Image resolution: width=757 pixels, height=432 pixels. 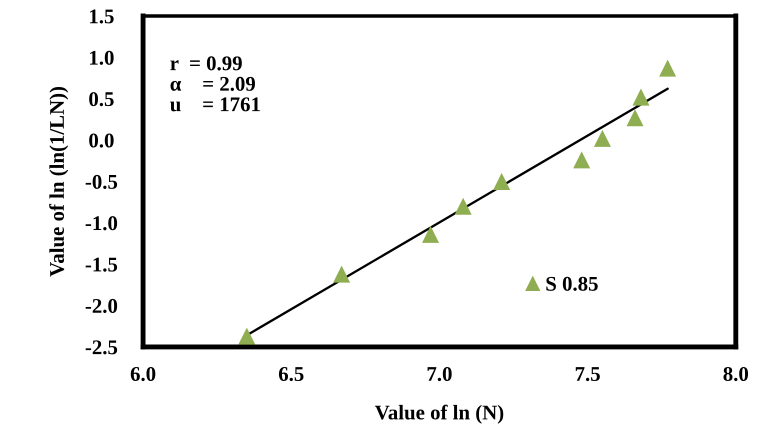 I want to click on annotation: u = 1761, so click(x=215, y=104).